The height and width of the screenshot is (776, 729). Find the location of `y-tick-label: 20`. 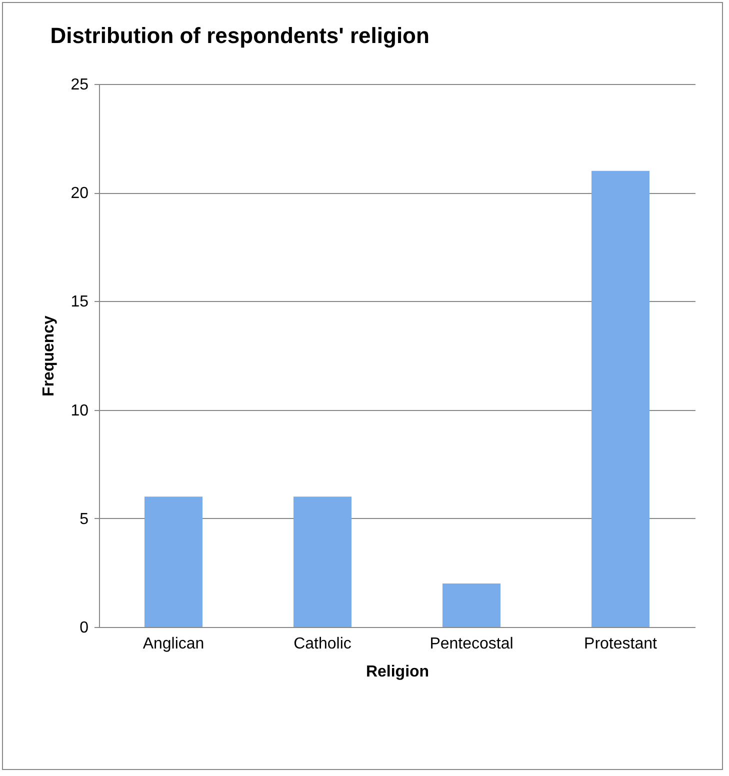

y-tick-label: 20 is located at coordinates (79, 193).